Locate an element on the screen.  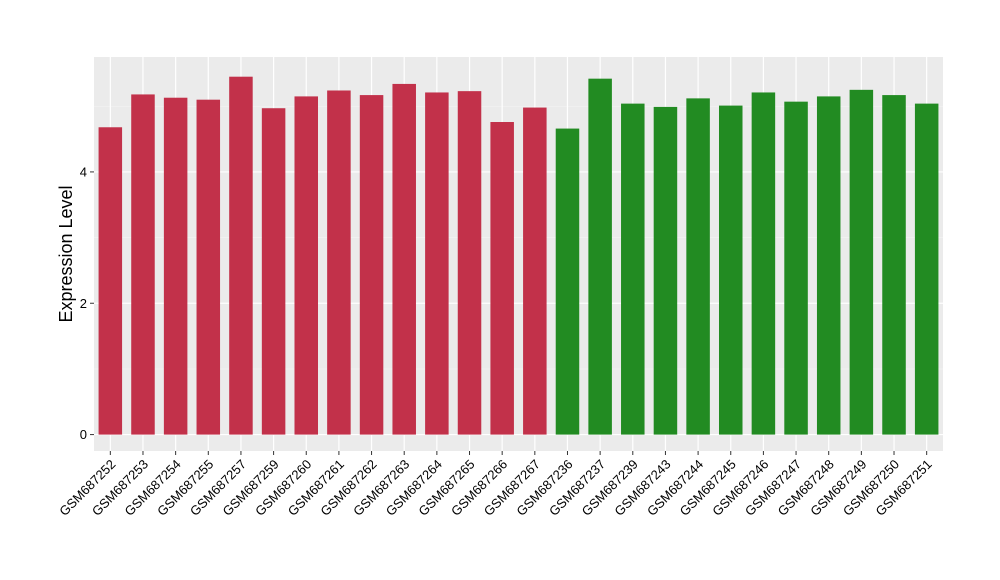
bar-GSM687263 is located at coordinates (404, 259).